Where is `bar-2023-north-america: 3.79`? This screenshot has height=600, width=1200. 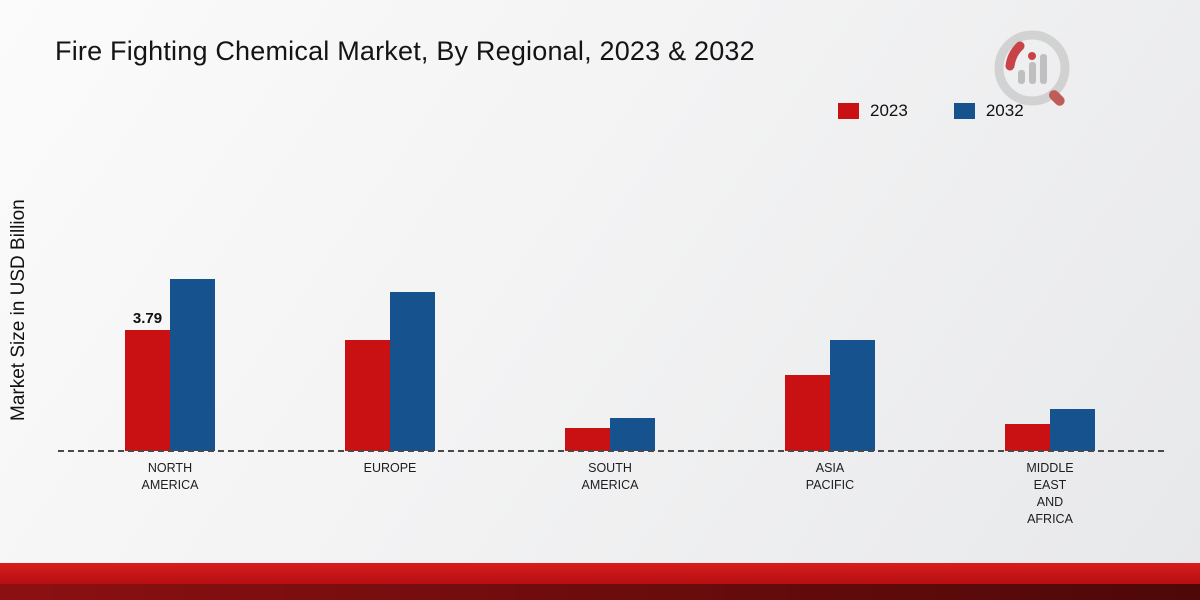 bar-2023-north-america: 3.79 is located at coordinates (147, 380).